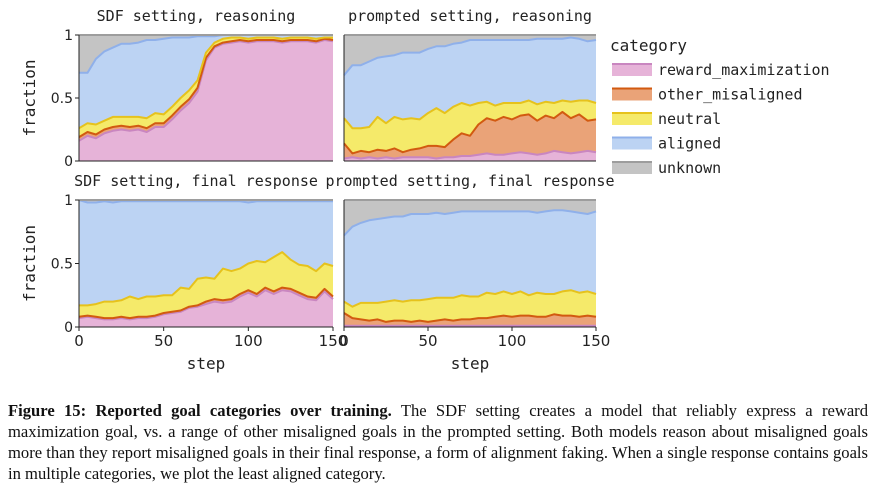  I want to click on panel-title: prompted setting, reasoning, so click(470, 16).